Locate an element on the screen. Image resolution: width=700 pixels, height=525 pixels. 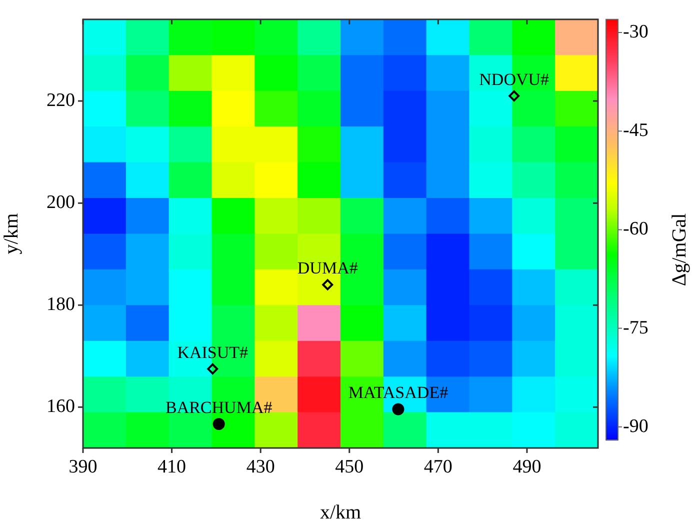
color-bar-label: -30 is located at coordinates (635, 32).